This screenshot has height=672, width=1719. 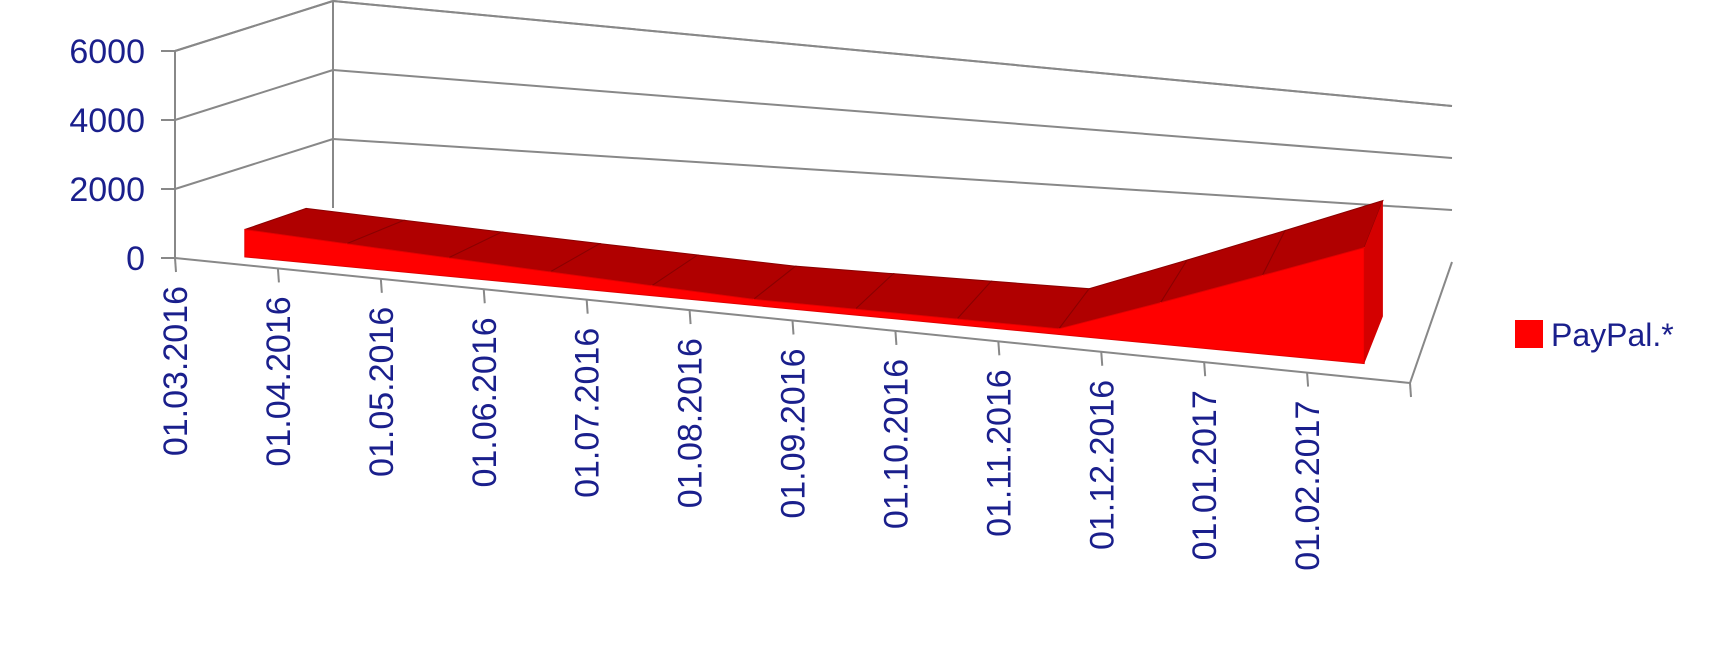 I want to click on x-tick-label: 01.02.2017, so click(x=1308, y=486).